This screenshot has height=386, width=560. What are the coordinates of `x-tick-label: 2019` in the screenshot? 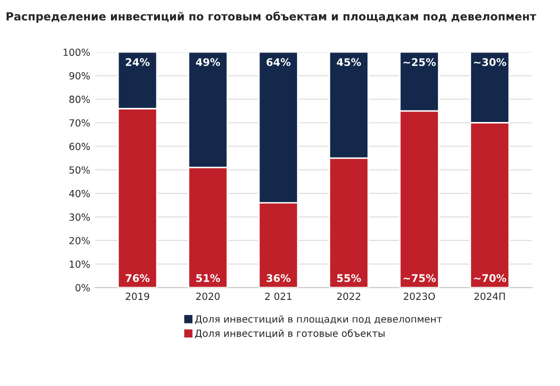 It's located at (138, 296).